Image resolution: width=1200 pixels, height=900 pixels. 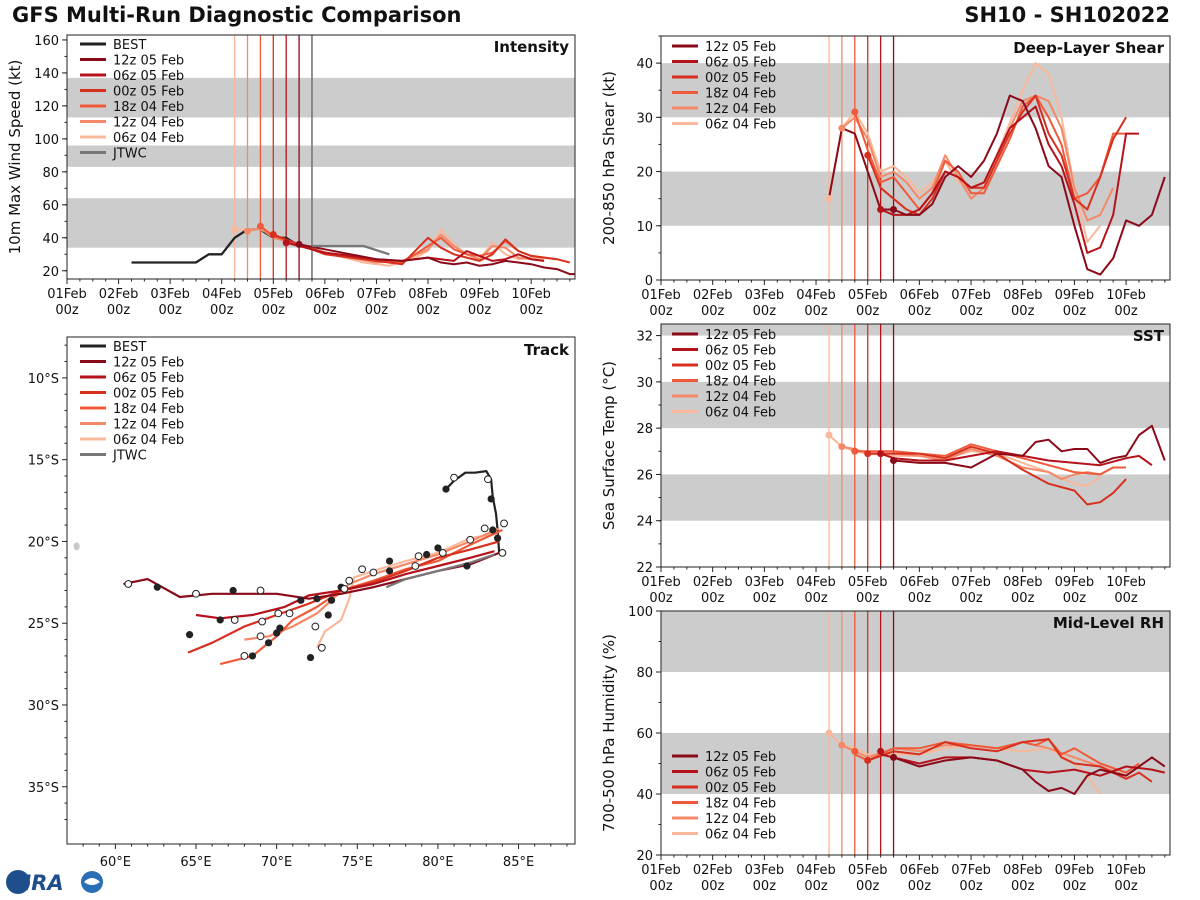 What do you see at coordinates (661, 870) in the screenshot?
I see `x-tick-date: 01Feb` at bounding box center [661, 870].